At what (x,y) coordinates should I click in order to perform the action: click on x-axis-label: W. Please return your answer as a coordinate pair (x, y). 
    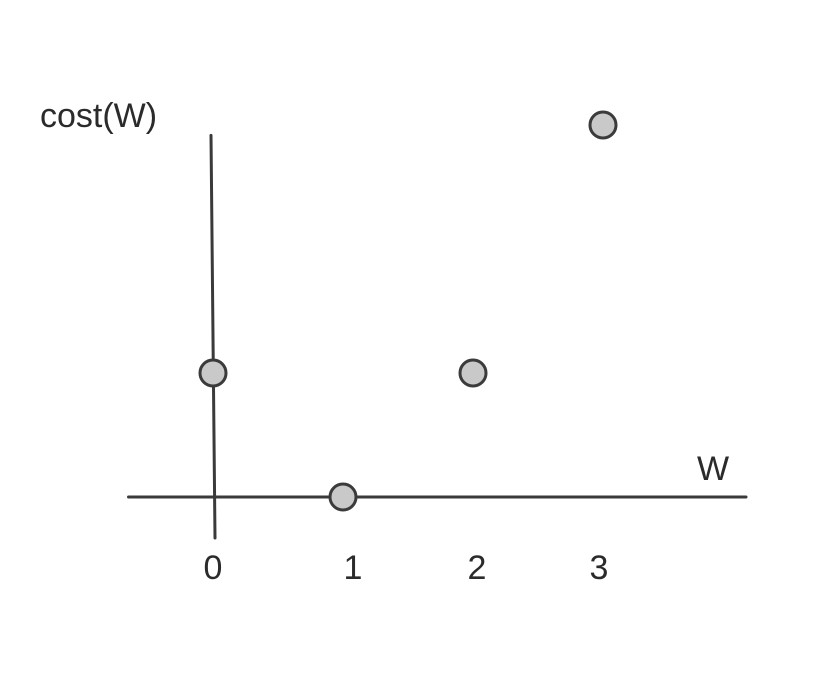
    Looking at the image, I should click on (713, 469).